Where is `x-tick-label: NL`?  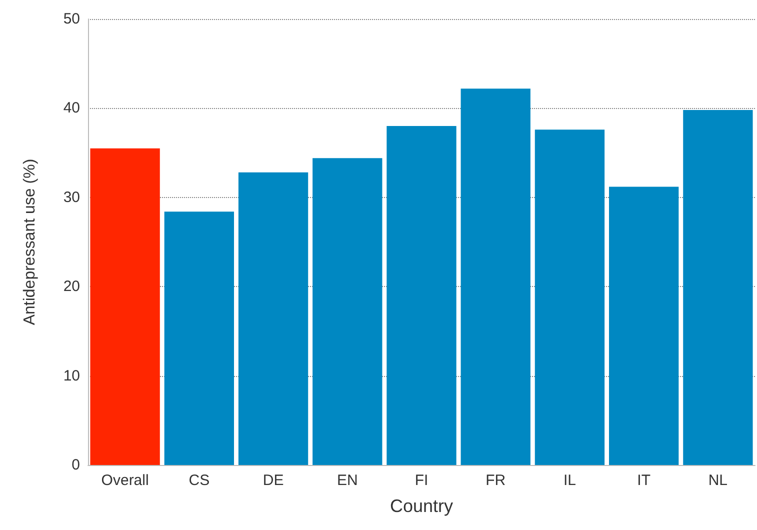
x-tick-label: NL is located at coordinates (718, 480).